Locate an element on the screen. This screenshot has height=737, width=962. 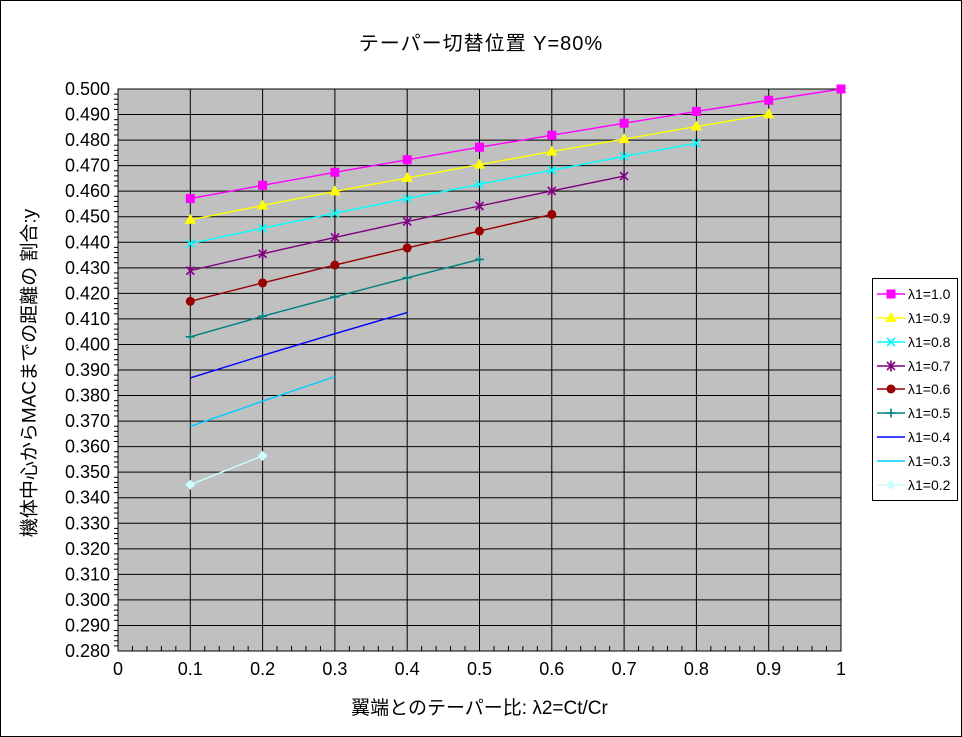
y-axis-title: 機体中心からMACまでの距離の 割合:y is located at coordinates (30, 373).